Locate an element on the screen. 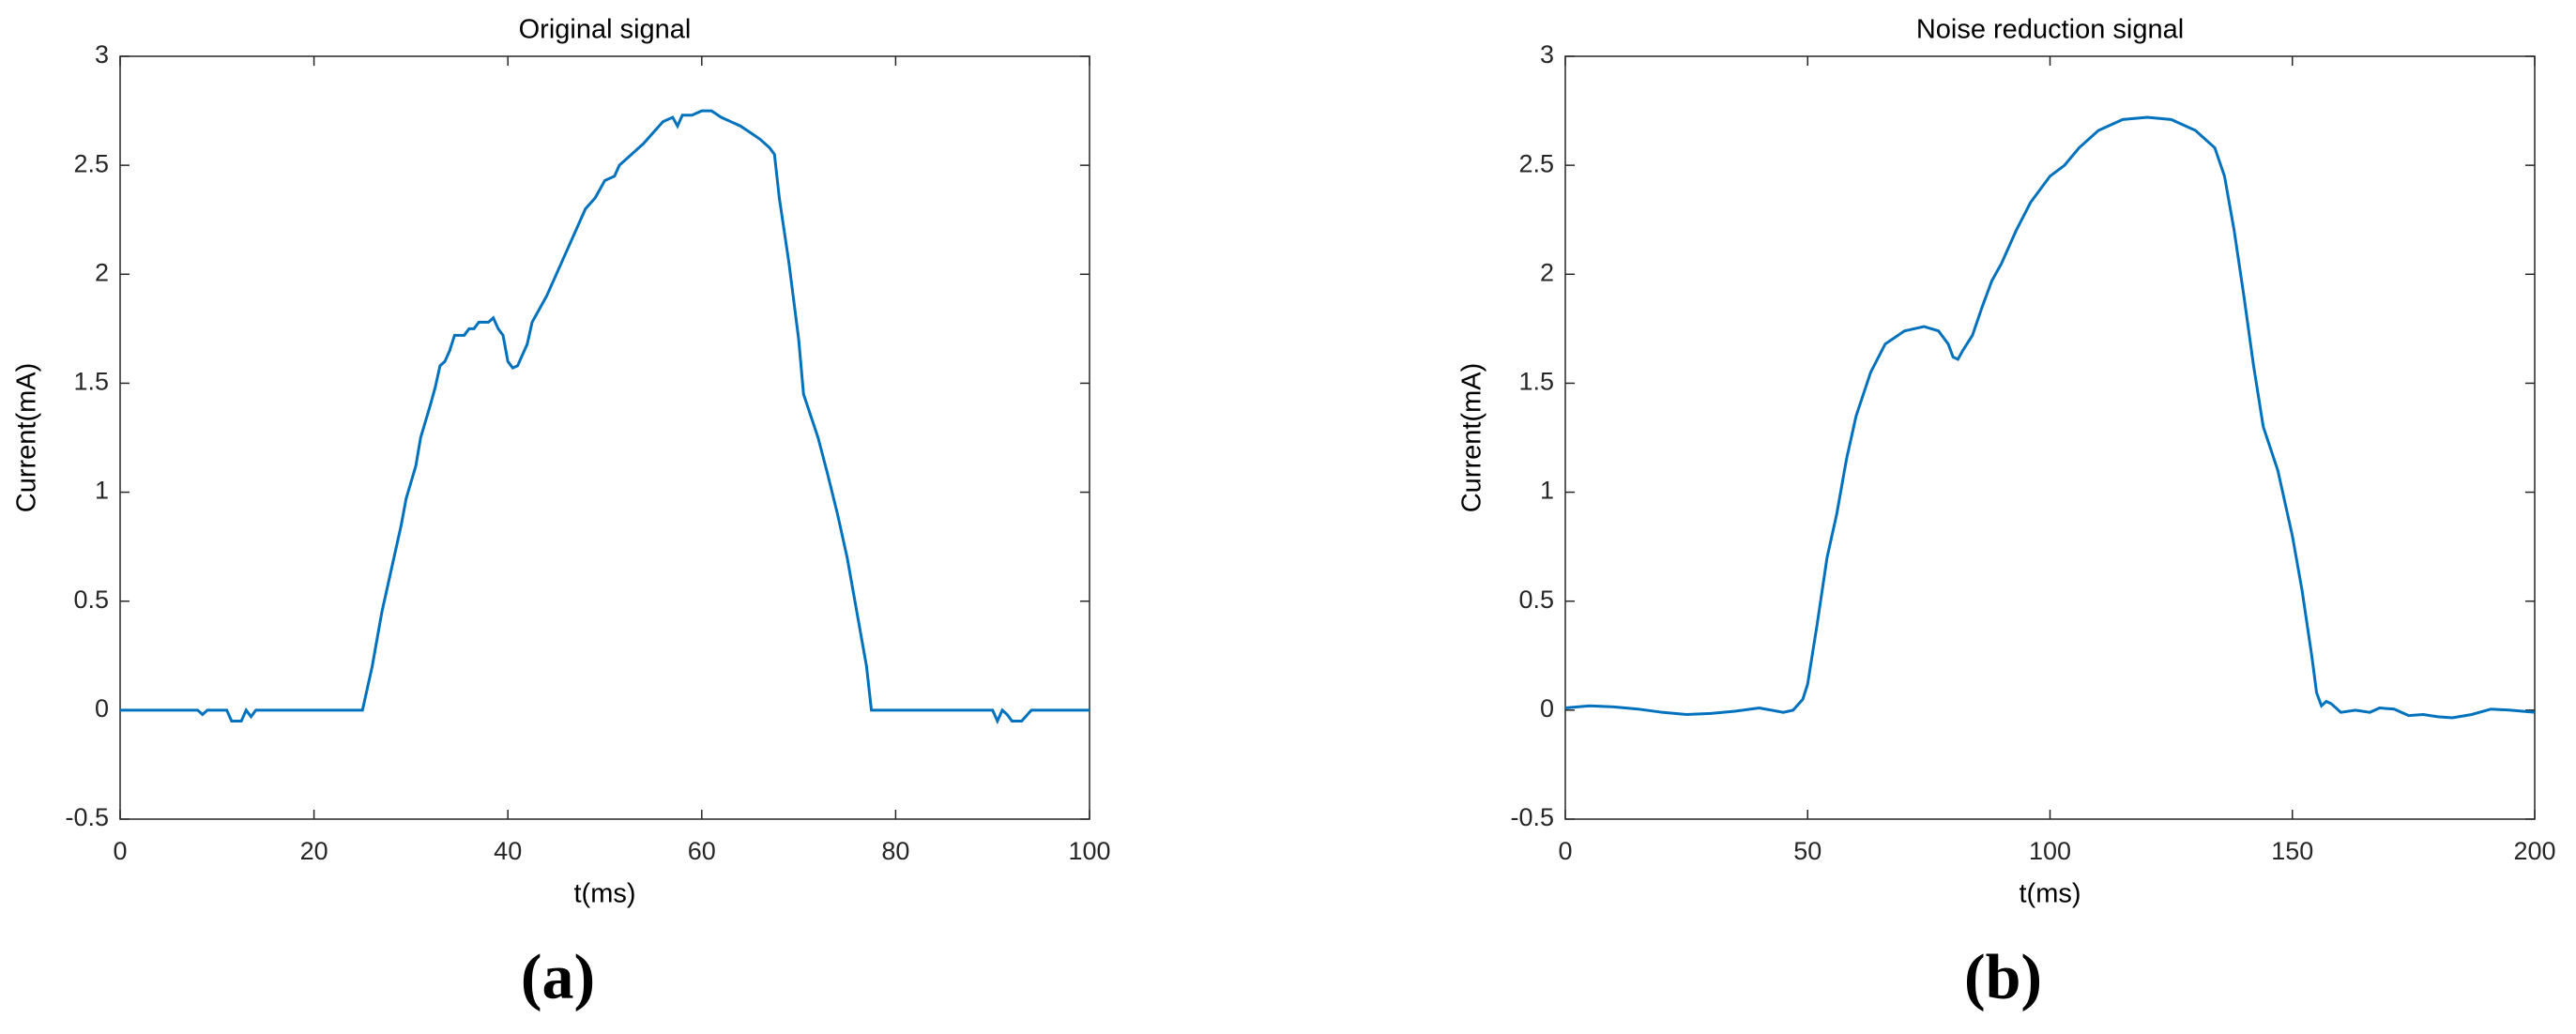  x-tick-label: 80 is located at coordinates (895, 851).